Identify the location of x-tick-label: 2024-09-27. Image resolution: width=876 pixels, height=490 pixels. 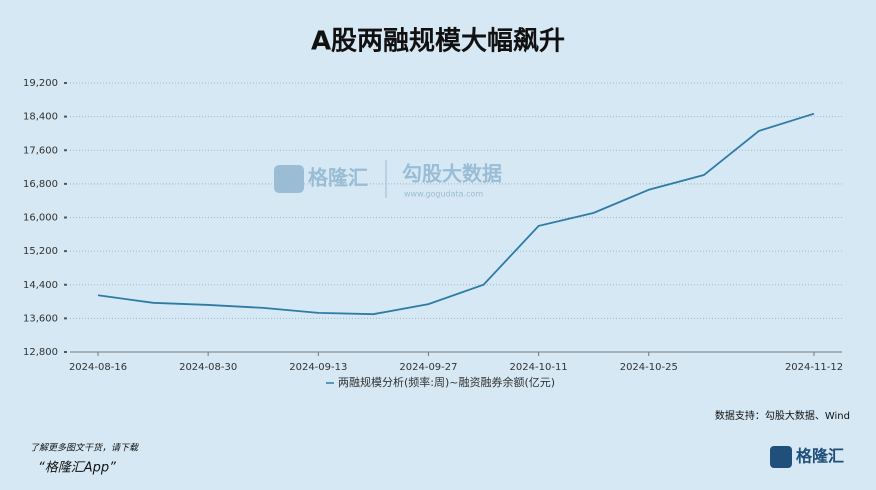
(428, 367).